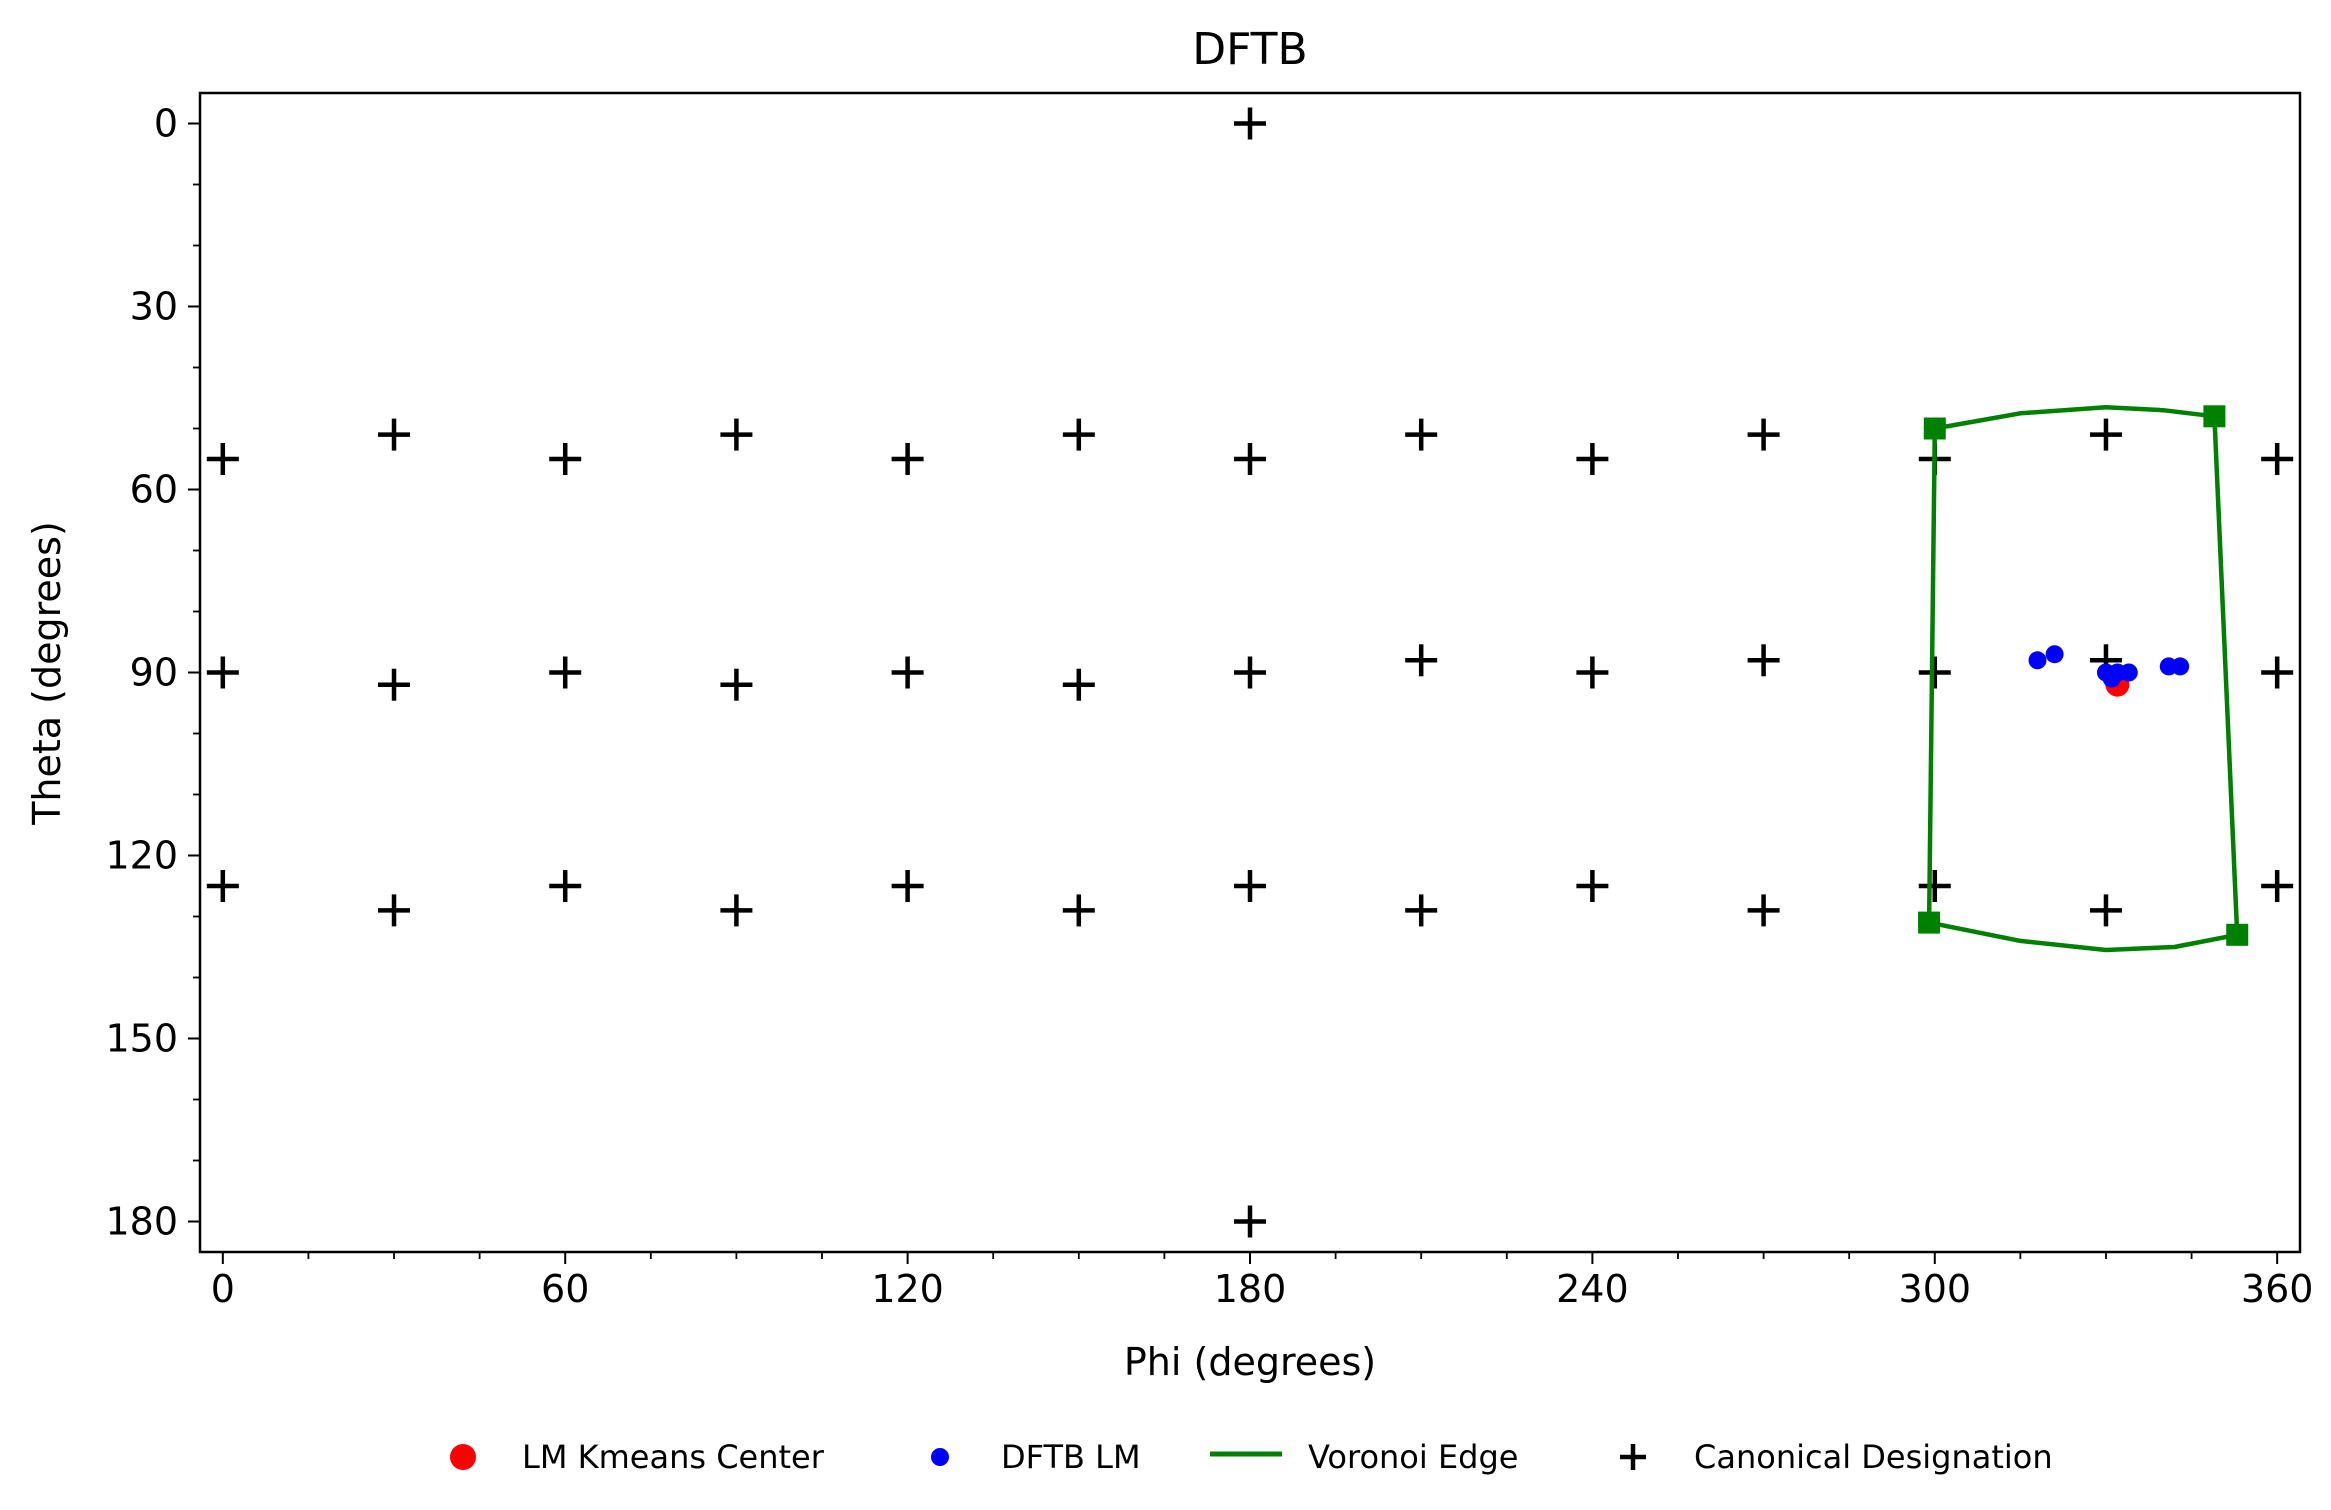 This screenshot has height=1510, width=2331. What do you see at coordinates (1250, 1289) in the screenshot?
I see `x-tick-label: 180` at bounding box center [1250, 1289].